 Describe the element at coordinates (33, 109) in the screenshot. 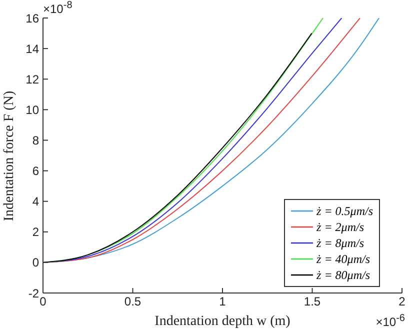

I see `y-tick-label: 10` at that location.